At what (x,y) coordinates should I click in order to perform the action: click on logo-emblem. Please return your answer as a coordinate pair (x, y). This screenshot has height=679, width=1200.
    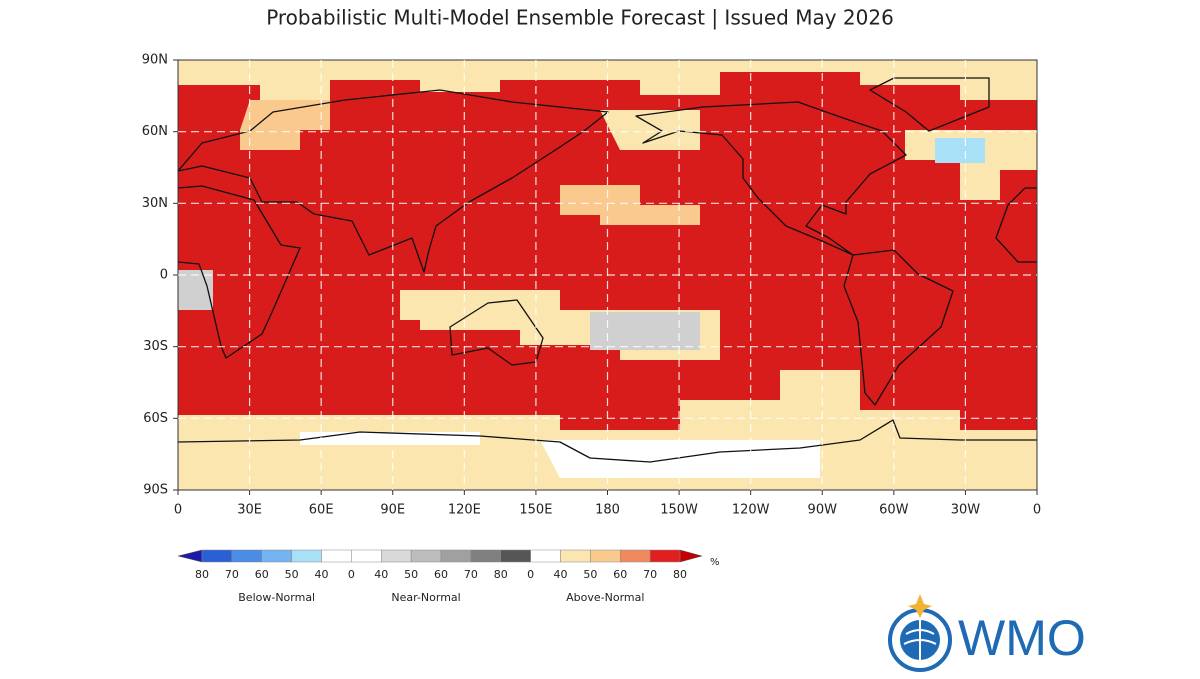
    Looking at the image, I should click on (920, 633).